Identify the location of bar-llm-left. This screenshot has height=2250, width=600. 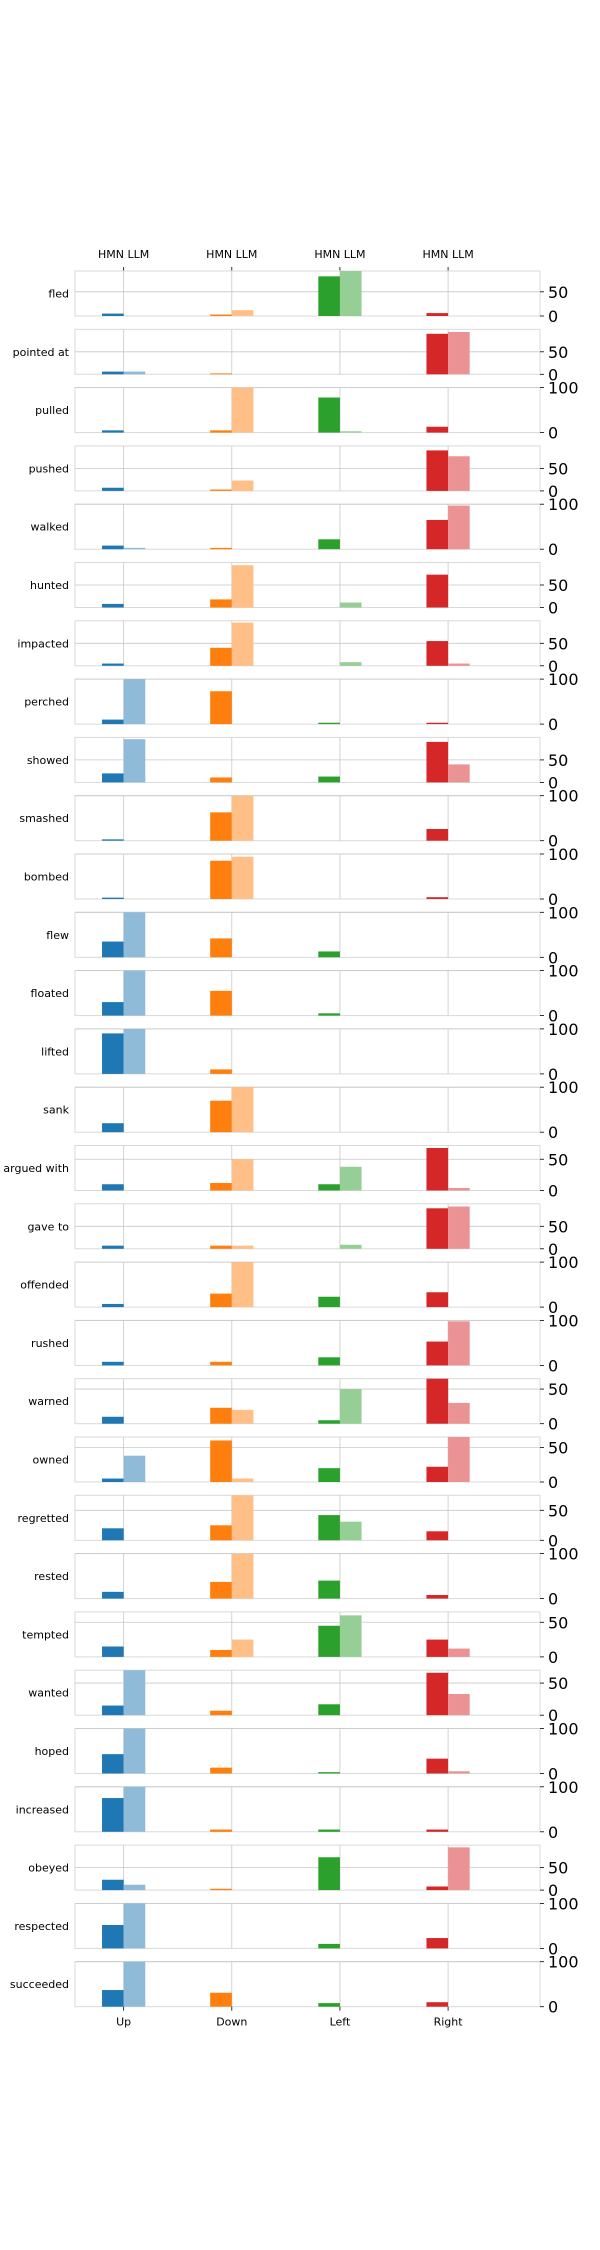
(350, 1636).